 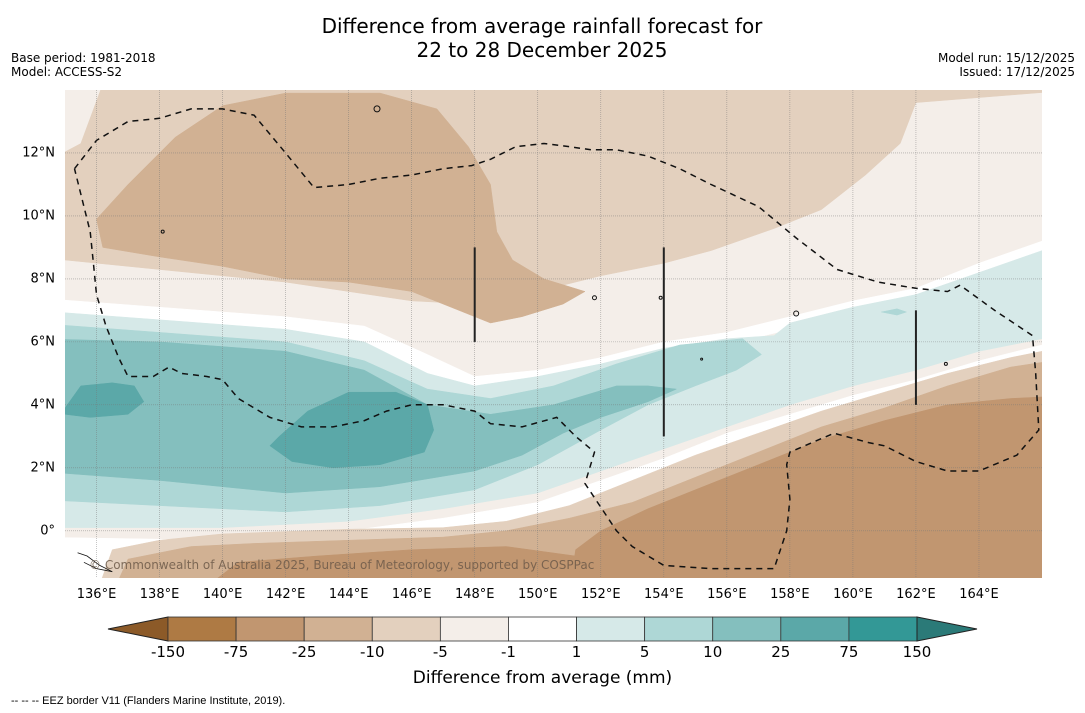 What do you see at coordinates (372, 652) in the screenshot?
I see `colorbar-tick-label: -10` at bounding box center [372, 652].